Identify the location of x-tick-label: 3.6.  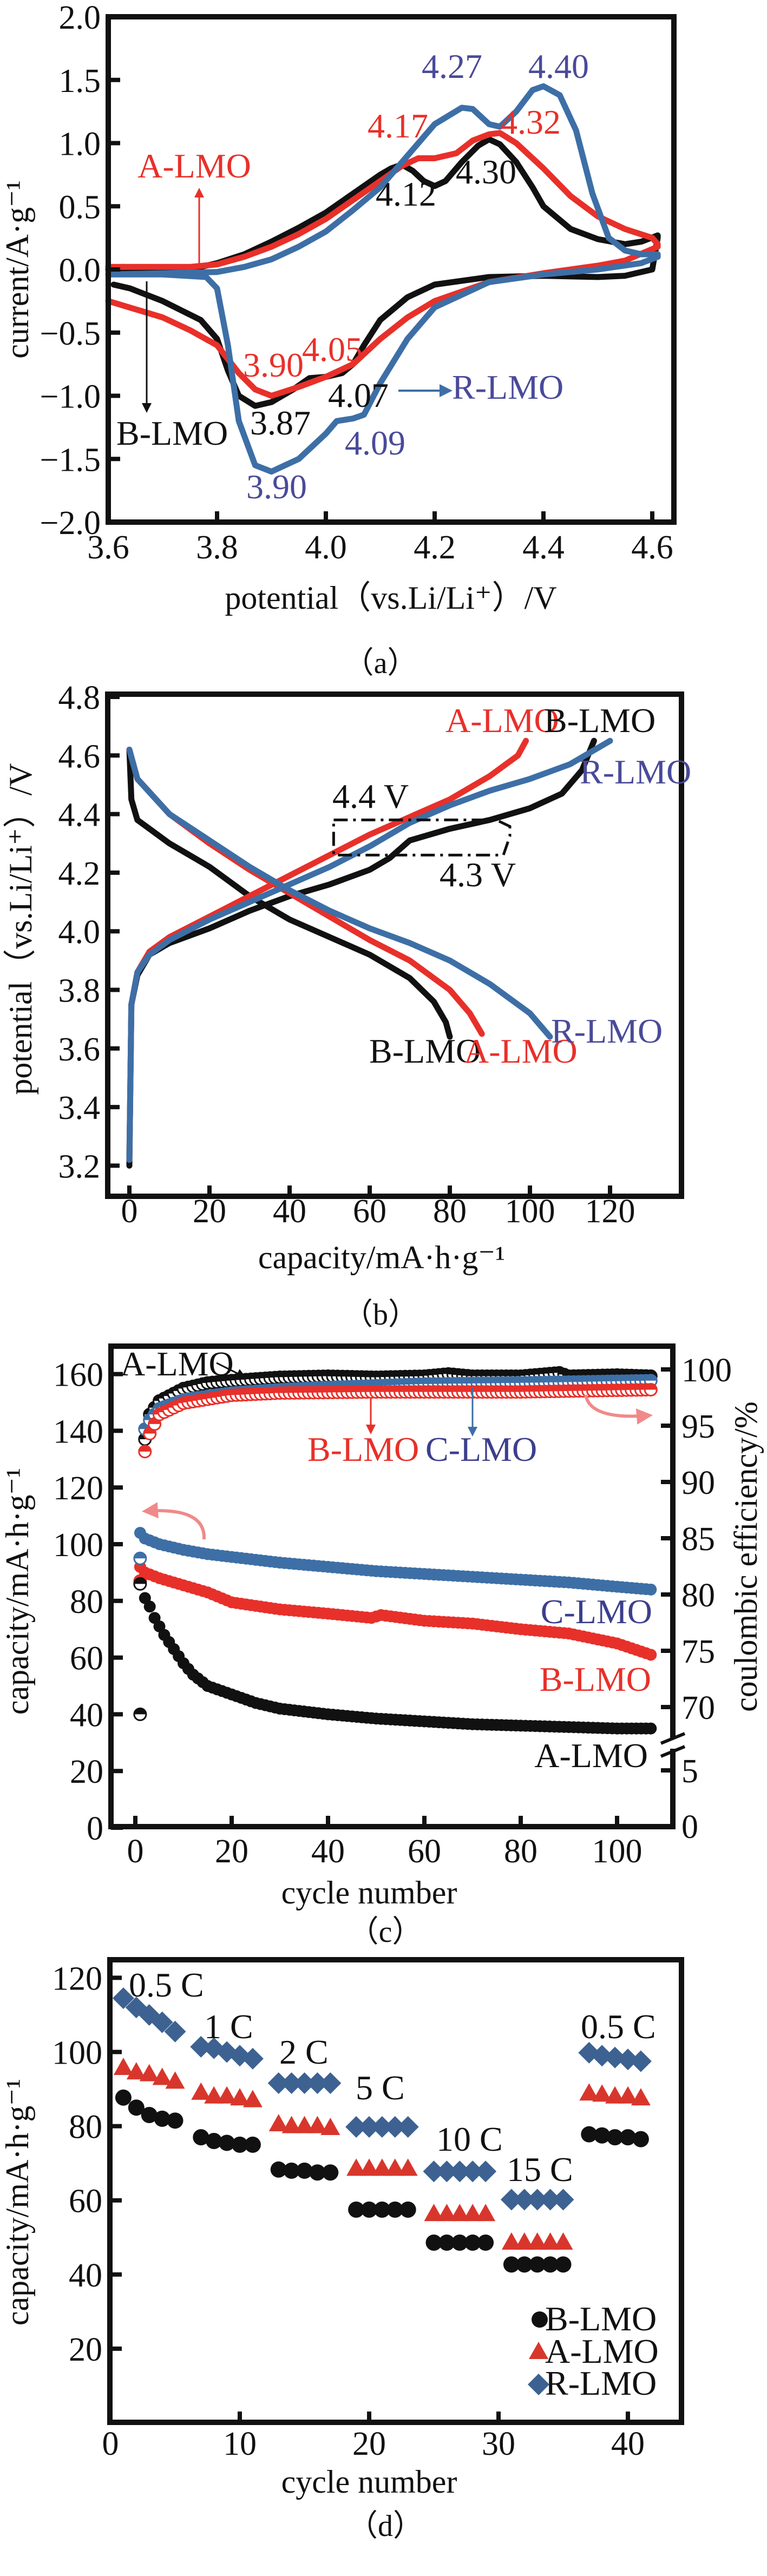
(108, 547).